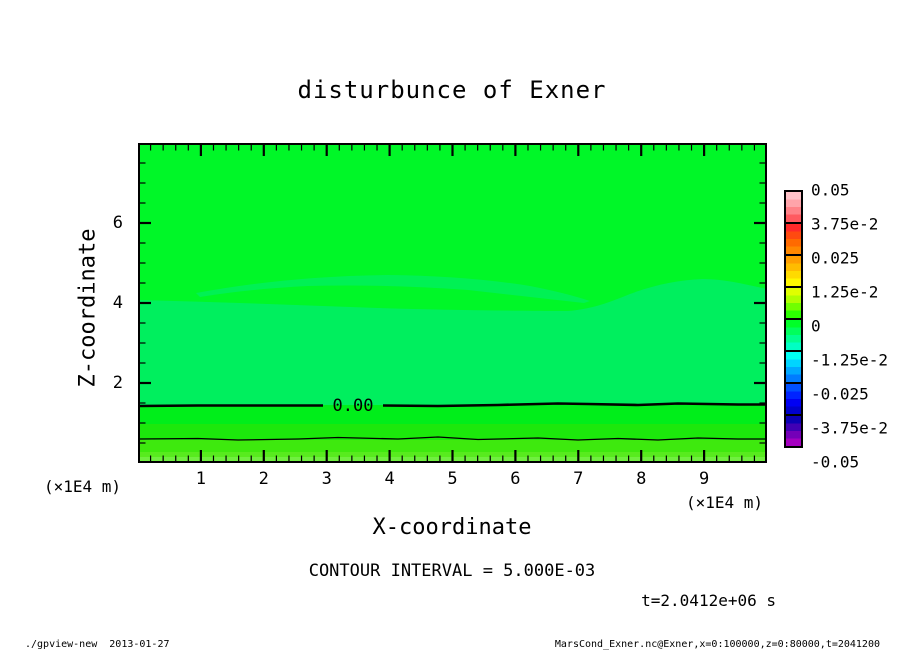 This screenshot has width=904, height=654. What do you see at coordinates (835, 258) in the screenshot?
I see `colorbar-label: 0.025` at bounding box center [835, 258].